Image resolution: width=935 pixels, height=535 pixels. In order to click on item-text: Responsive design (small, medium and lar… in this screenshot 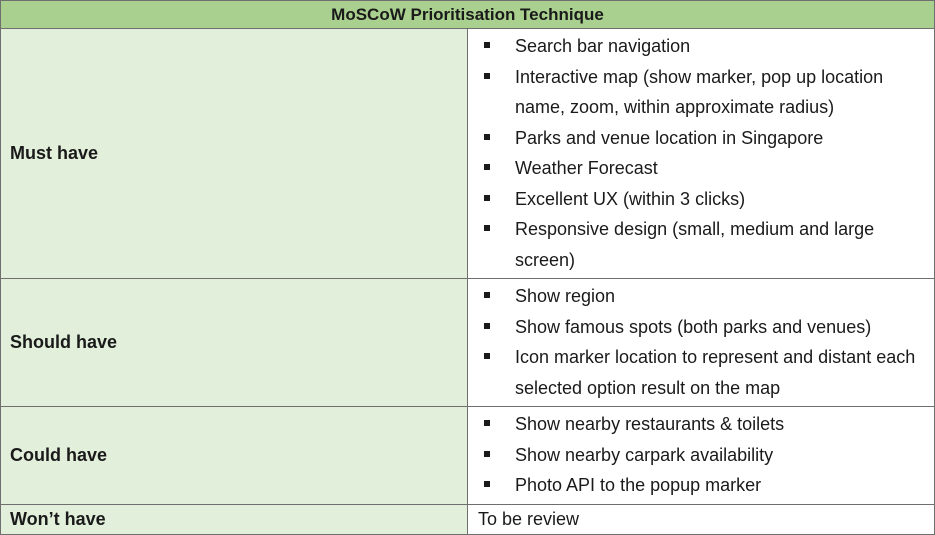, I will do `click(695, 244)`.